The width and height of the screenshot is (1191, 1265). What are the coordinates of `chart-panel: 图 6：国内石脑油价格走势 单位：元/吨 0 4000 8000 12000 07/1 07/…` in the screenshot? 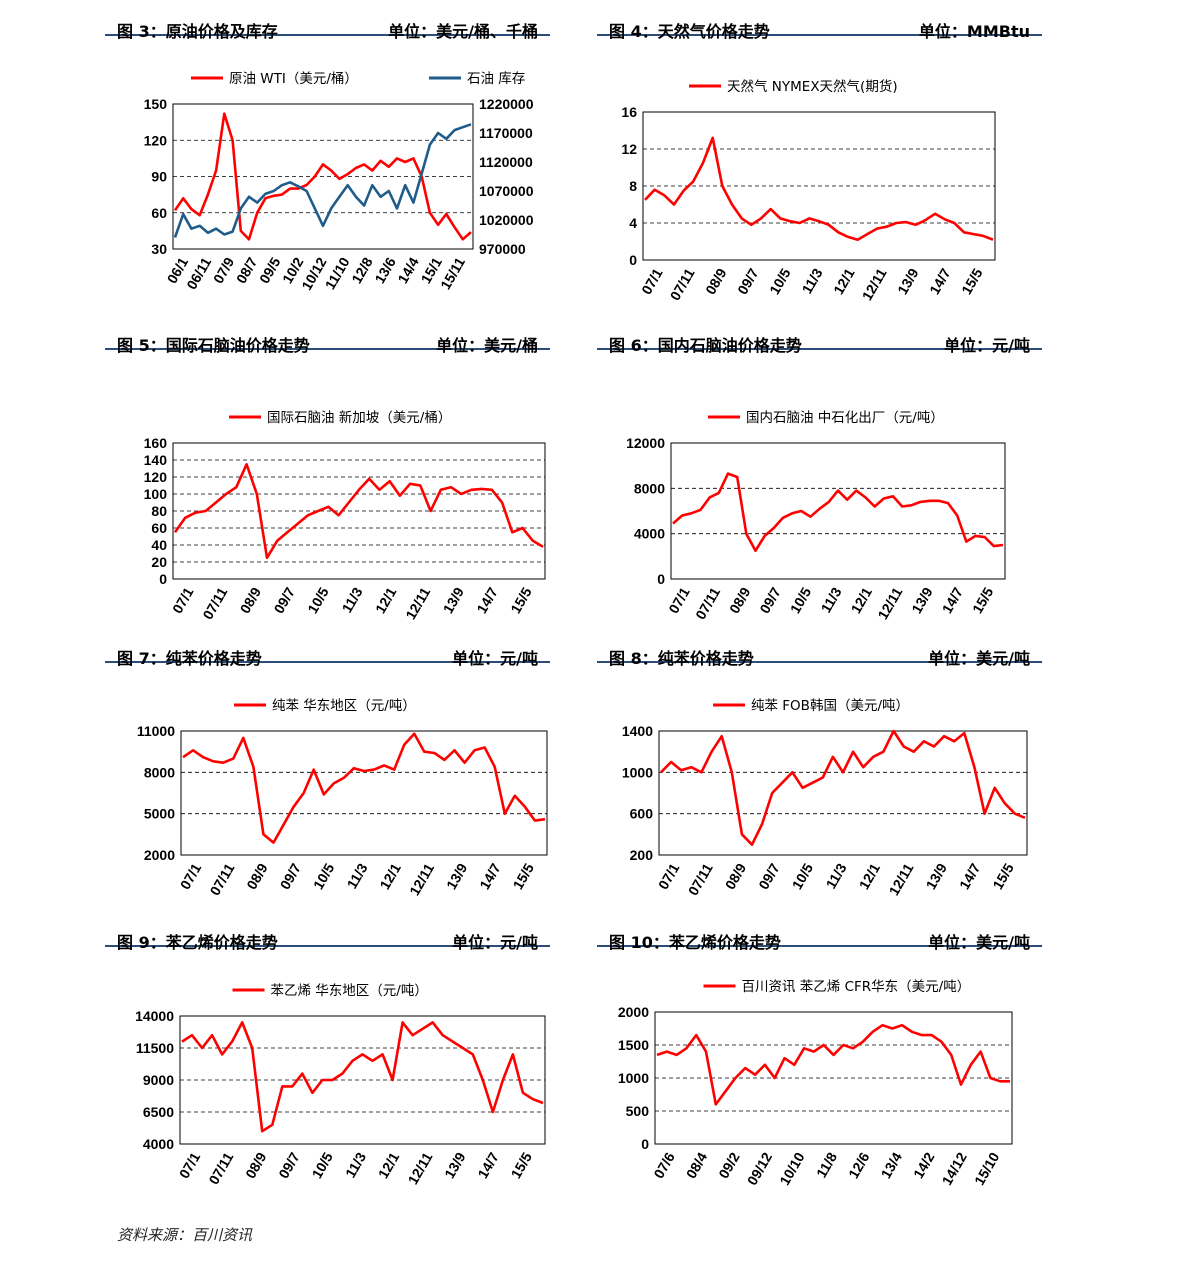 It's located at (819, 468).